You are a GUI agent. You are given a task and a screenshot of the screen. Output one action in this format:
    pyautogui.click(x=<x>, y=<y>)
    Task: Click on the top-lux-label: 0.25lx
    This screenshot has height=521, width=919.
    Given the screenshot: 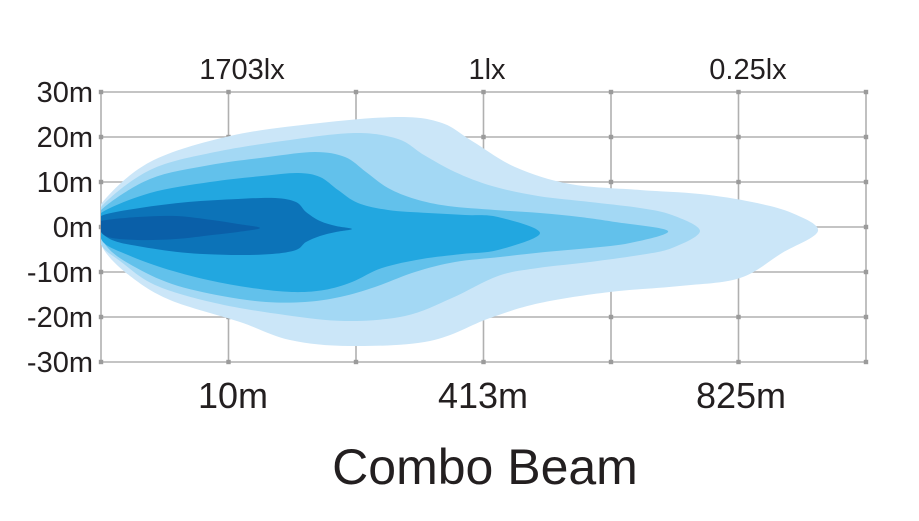 What is the action you would take?
    pyautogui.click(x=748, y=70)
    